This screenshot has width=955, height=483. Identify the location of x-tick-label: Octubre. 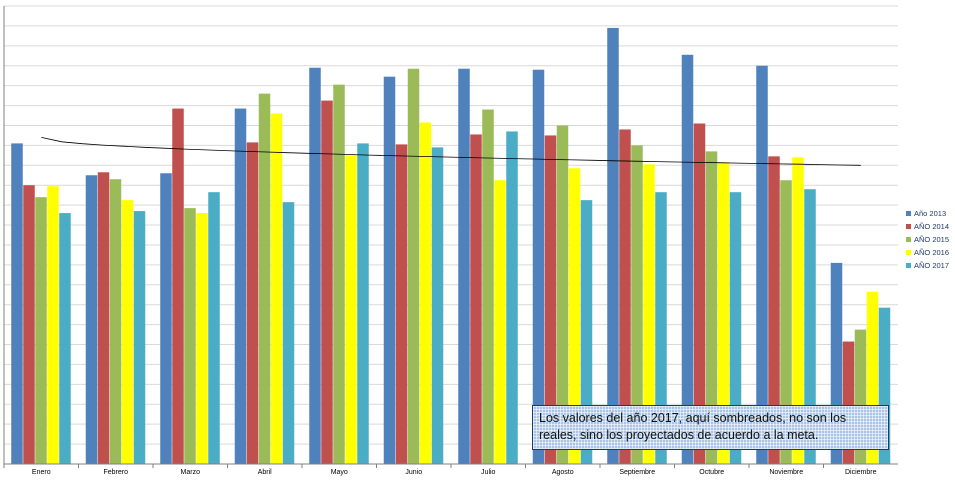
(711, 472).